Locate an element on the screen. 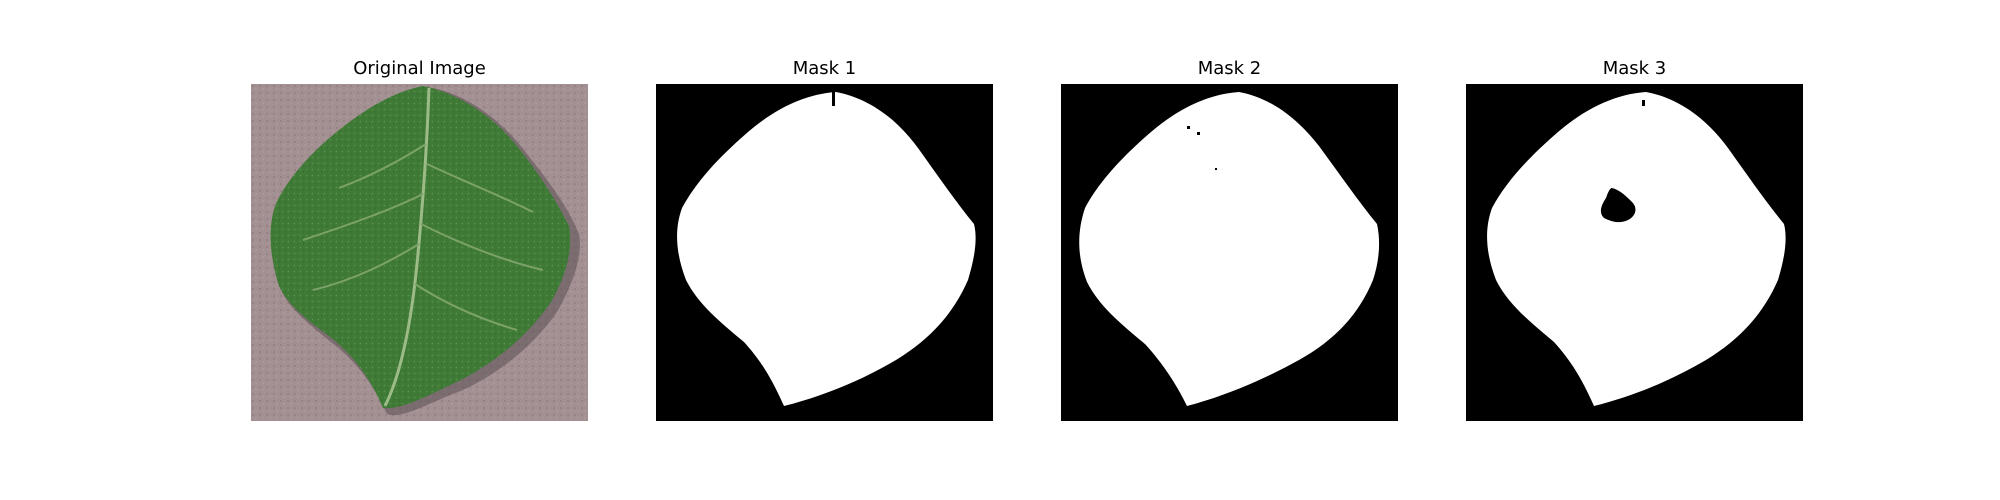  panel-title: Mask 3 is located at coordinates (1634, 68).